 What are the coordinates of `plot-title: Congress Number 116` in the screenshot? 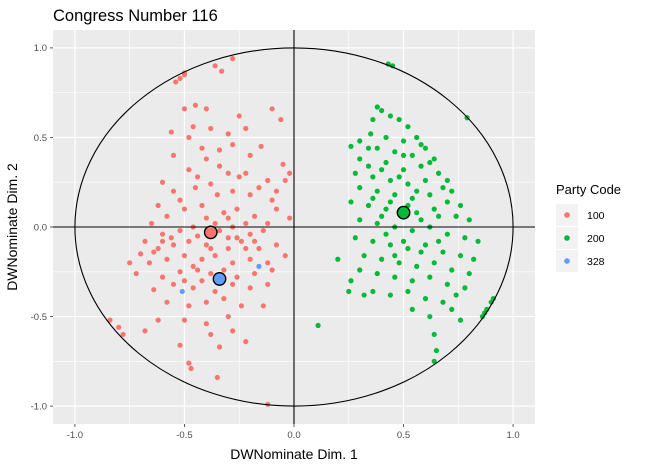 It's located at (135, 16).